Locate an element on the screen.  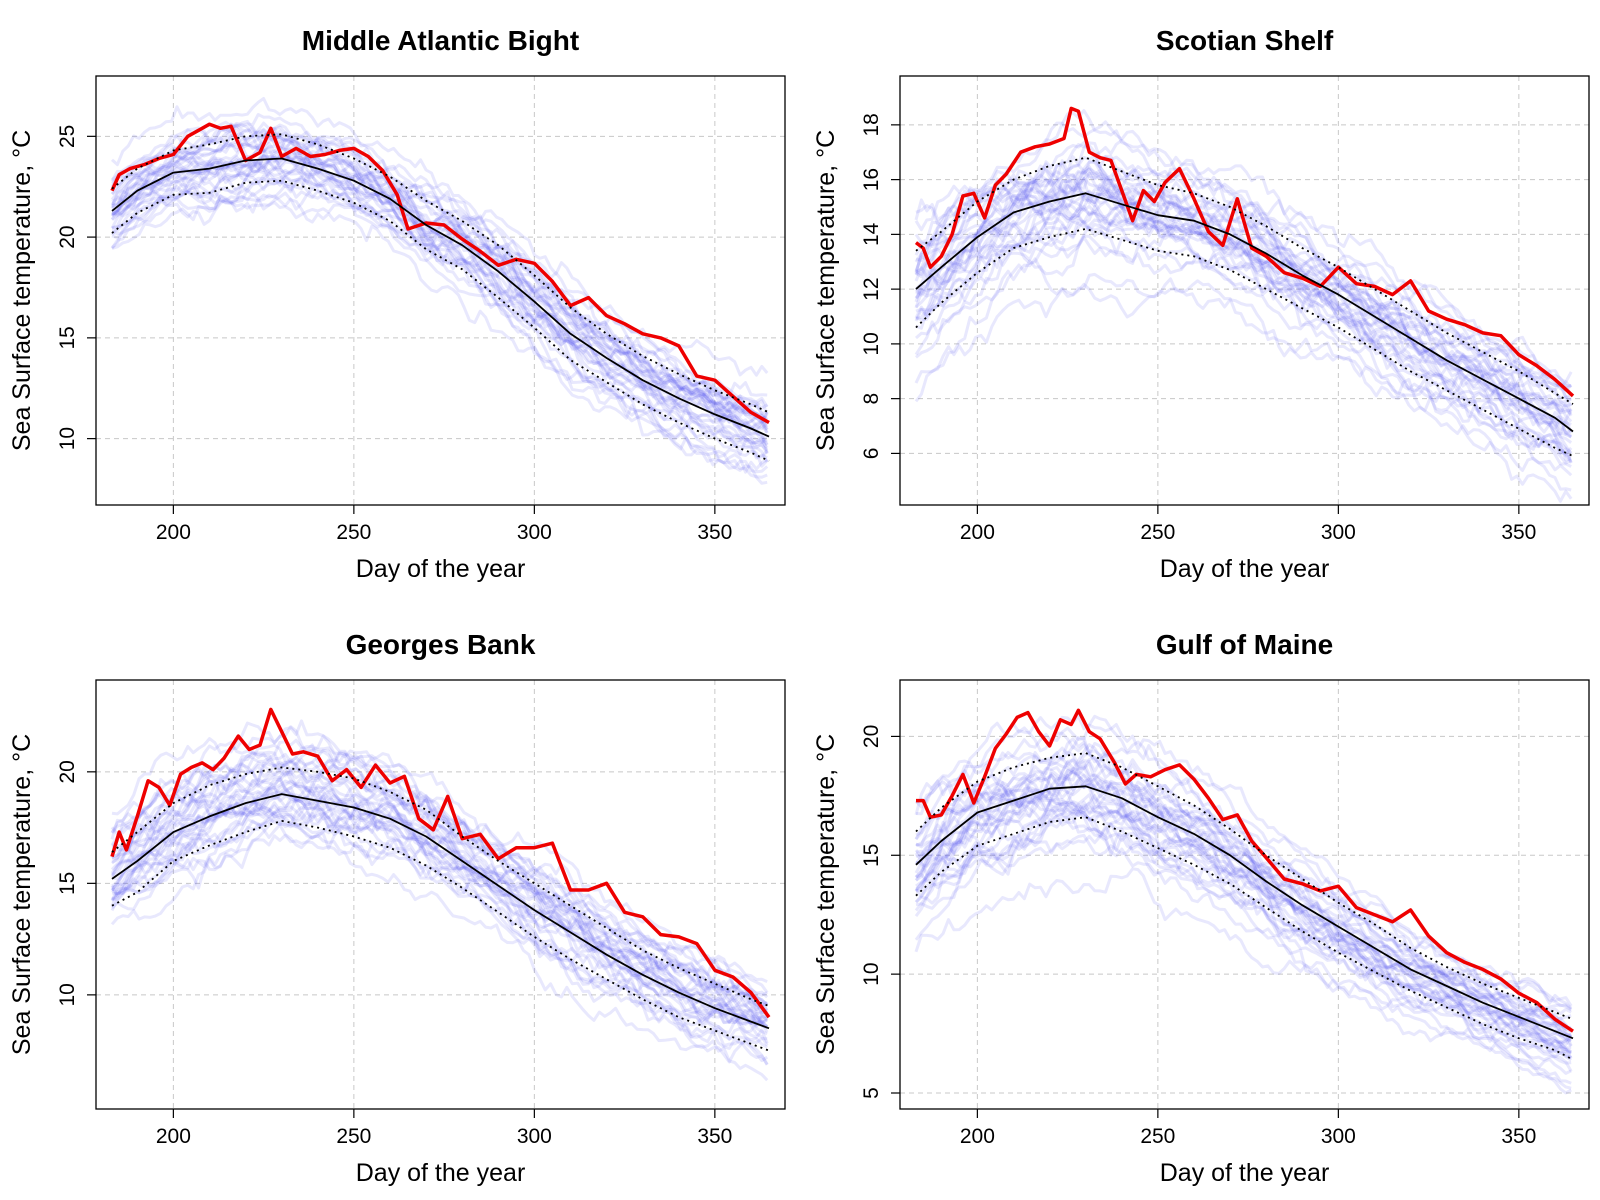
x-axis-label: Day of the year is located at coordinates (1245, 569).